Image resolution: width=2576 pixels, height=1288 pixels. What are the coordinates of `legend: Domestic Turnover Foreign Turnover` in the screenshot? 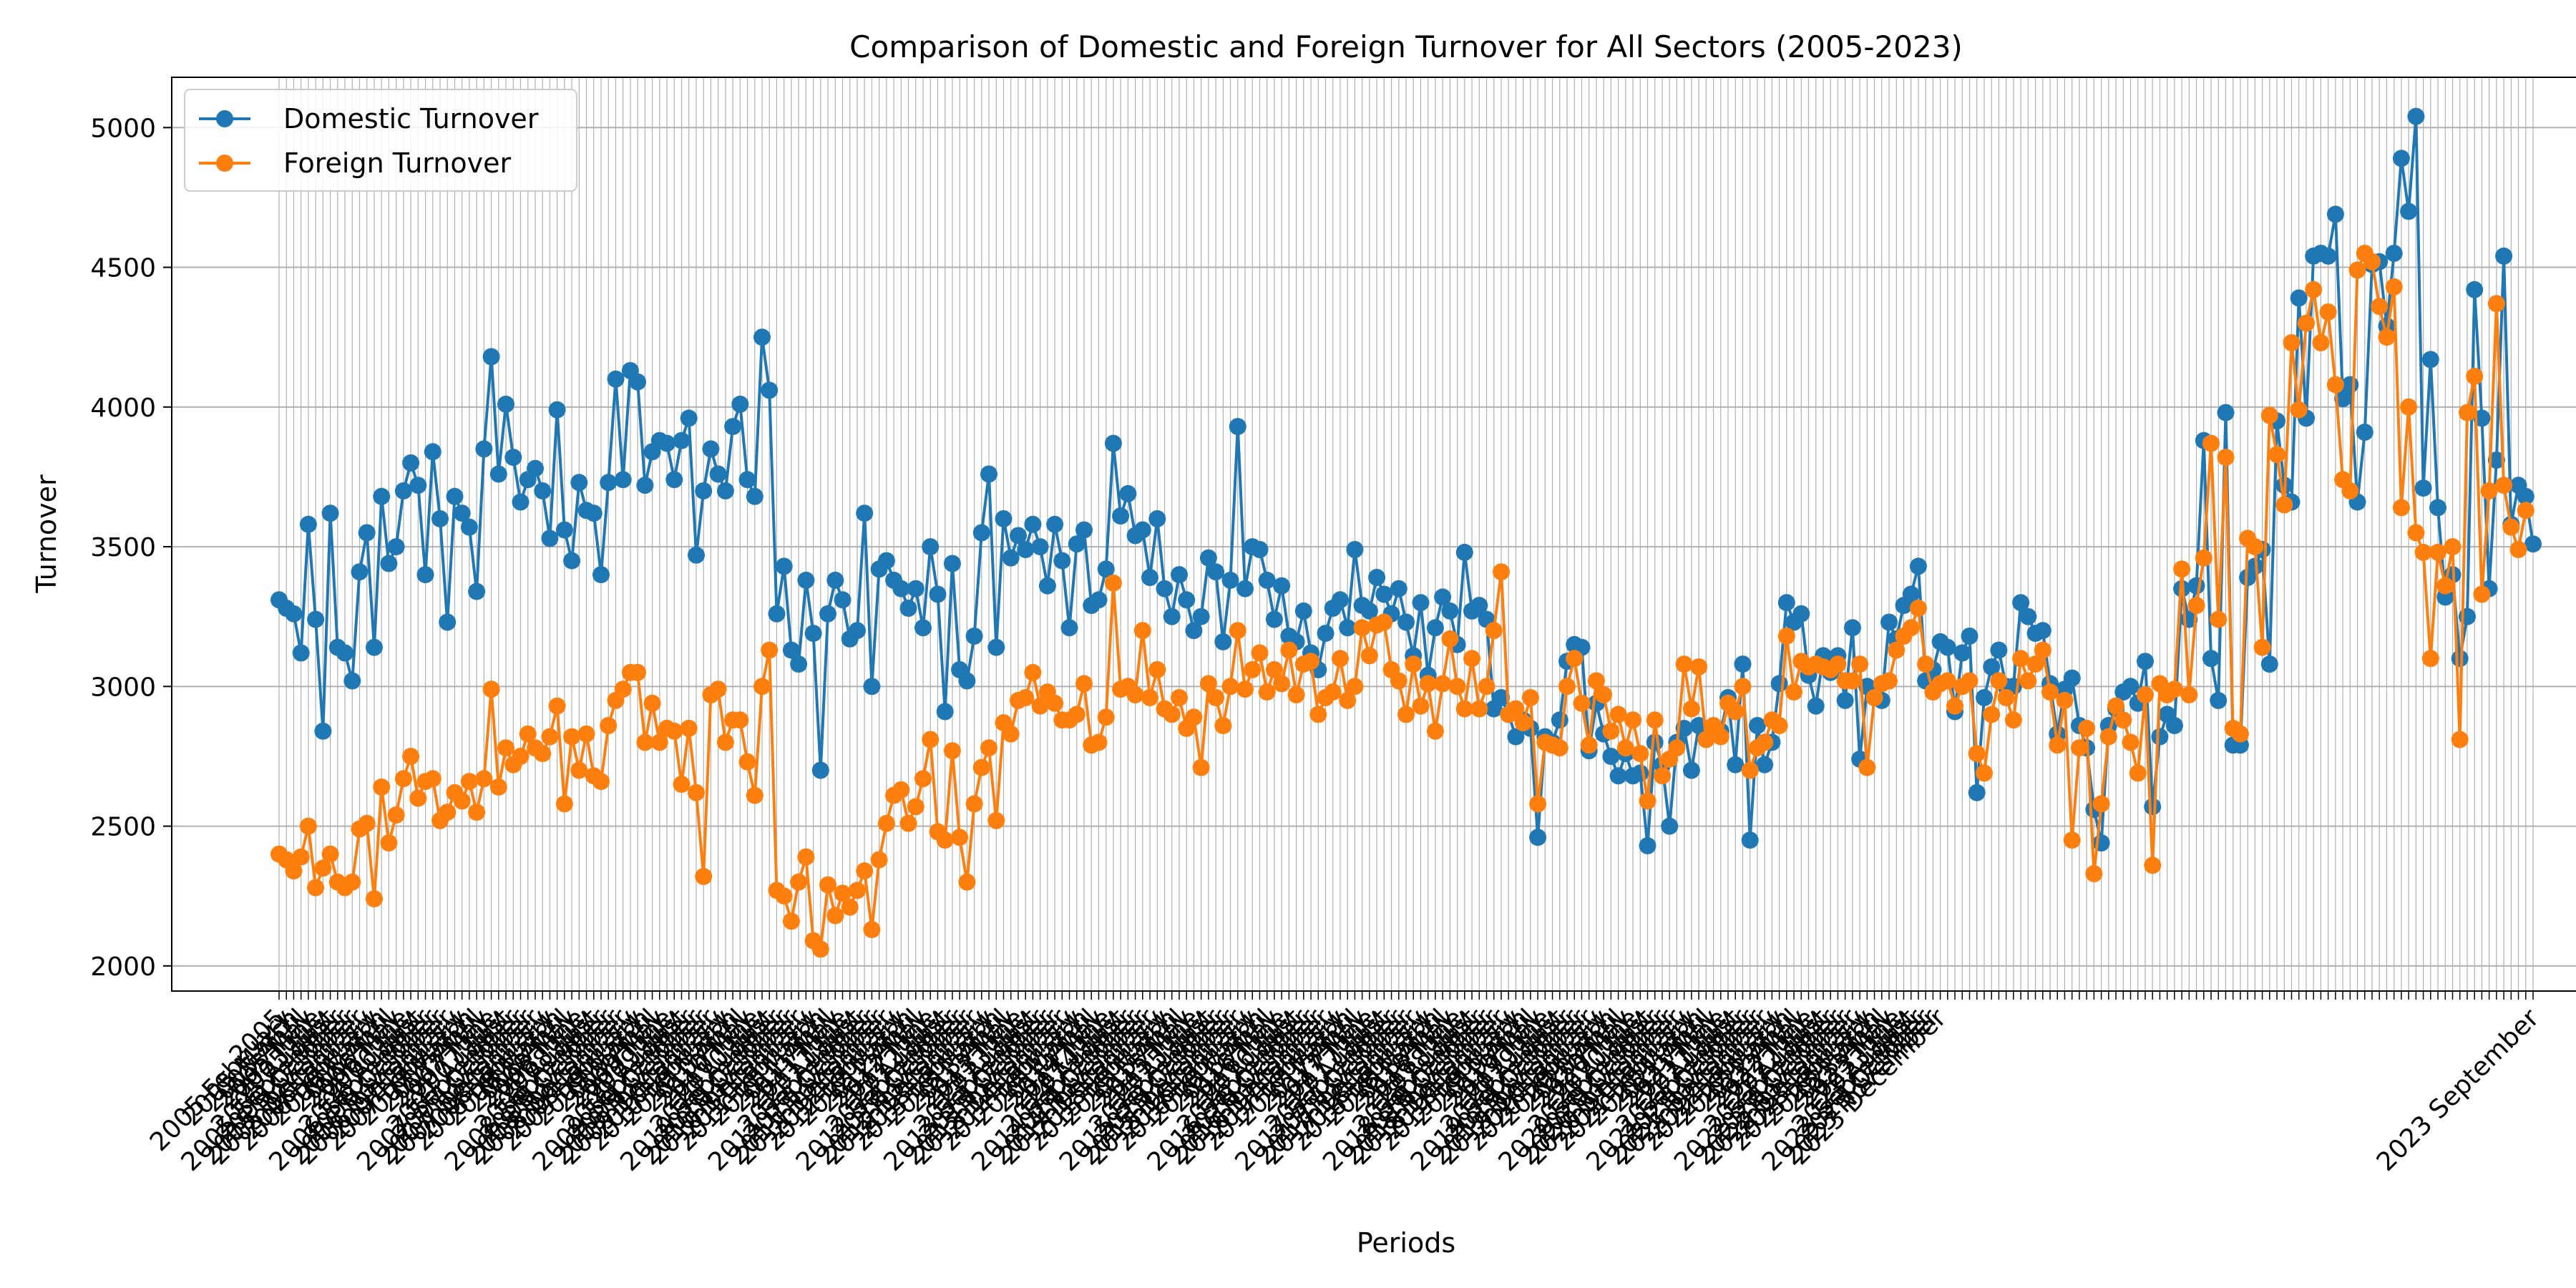 It's located at (380, 140).